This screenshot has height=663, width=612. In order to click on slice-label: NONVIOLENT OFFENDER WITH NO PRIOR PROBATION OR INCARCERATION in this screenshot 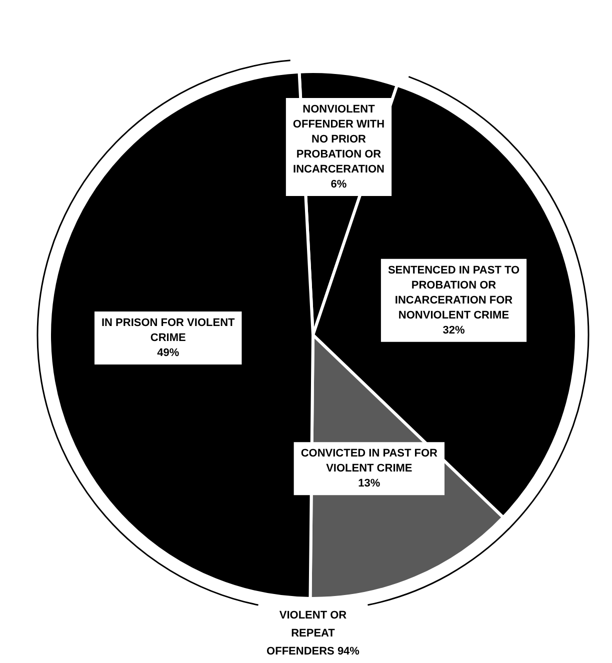, I will do `click(338, 140)`.